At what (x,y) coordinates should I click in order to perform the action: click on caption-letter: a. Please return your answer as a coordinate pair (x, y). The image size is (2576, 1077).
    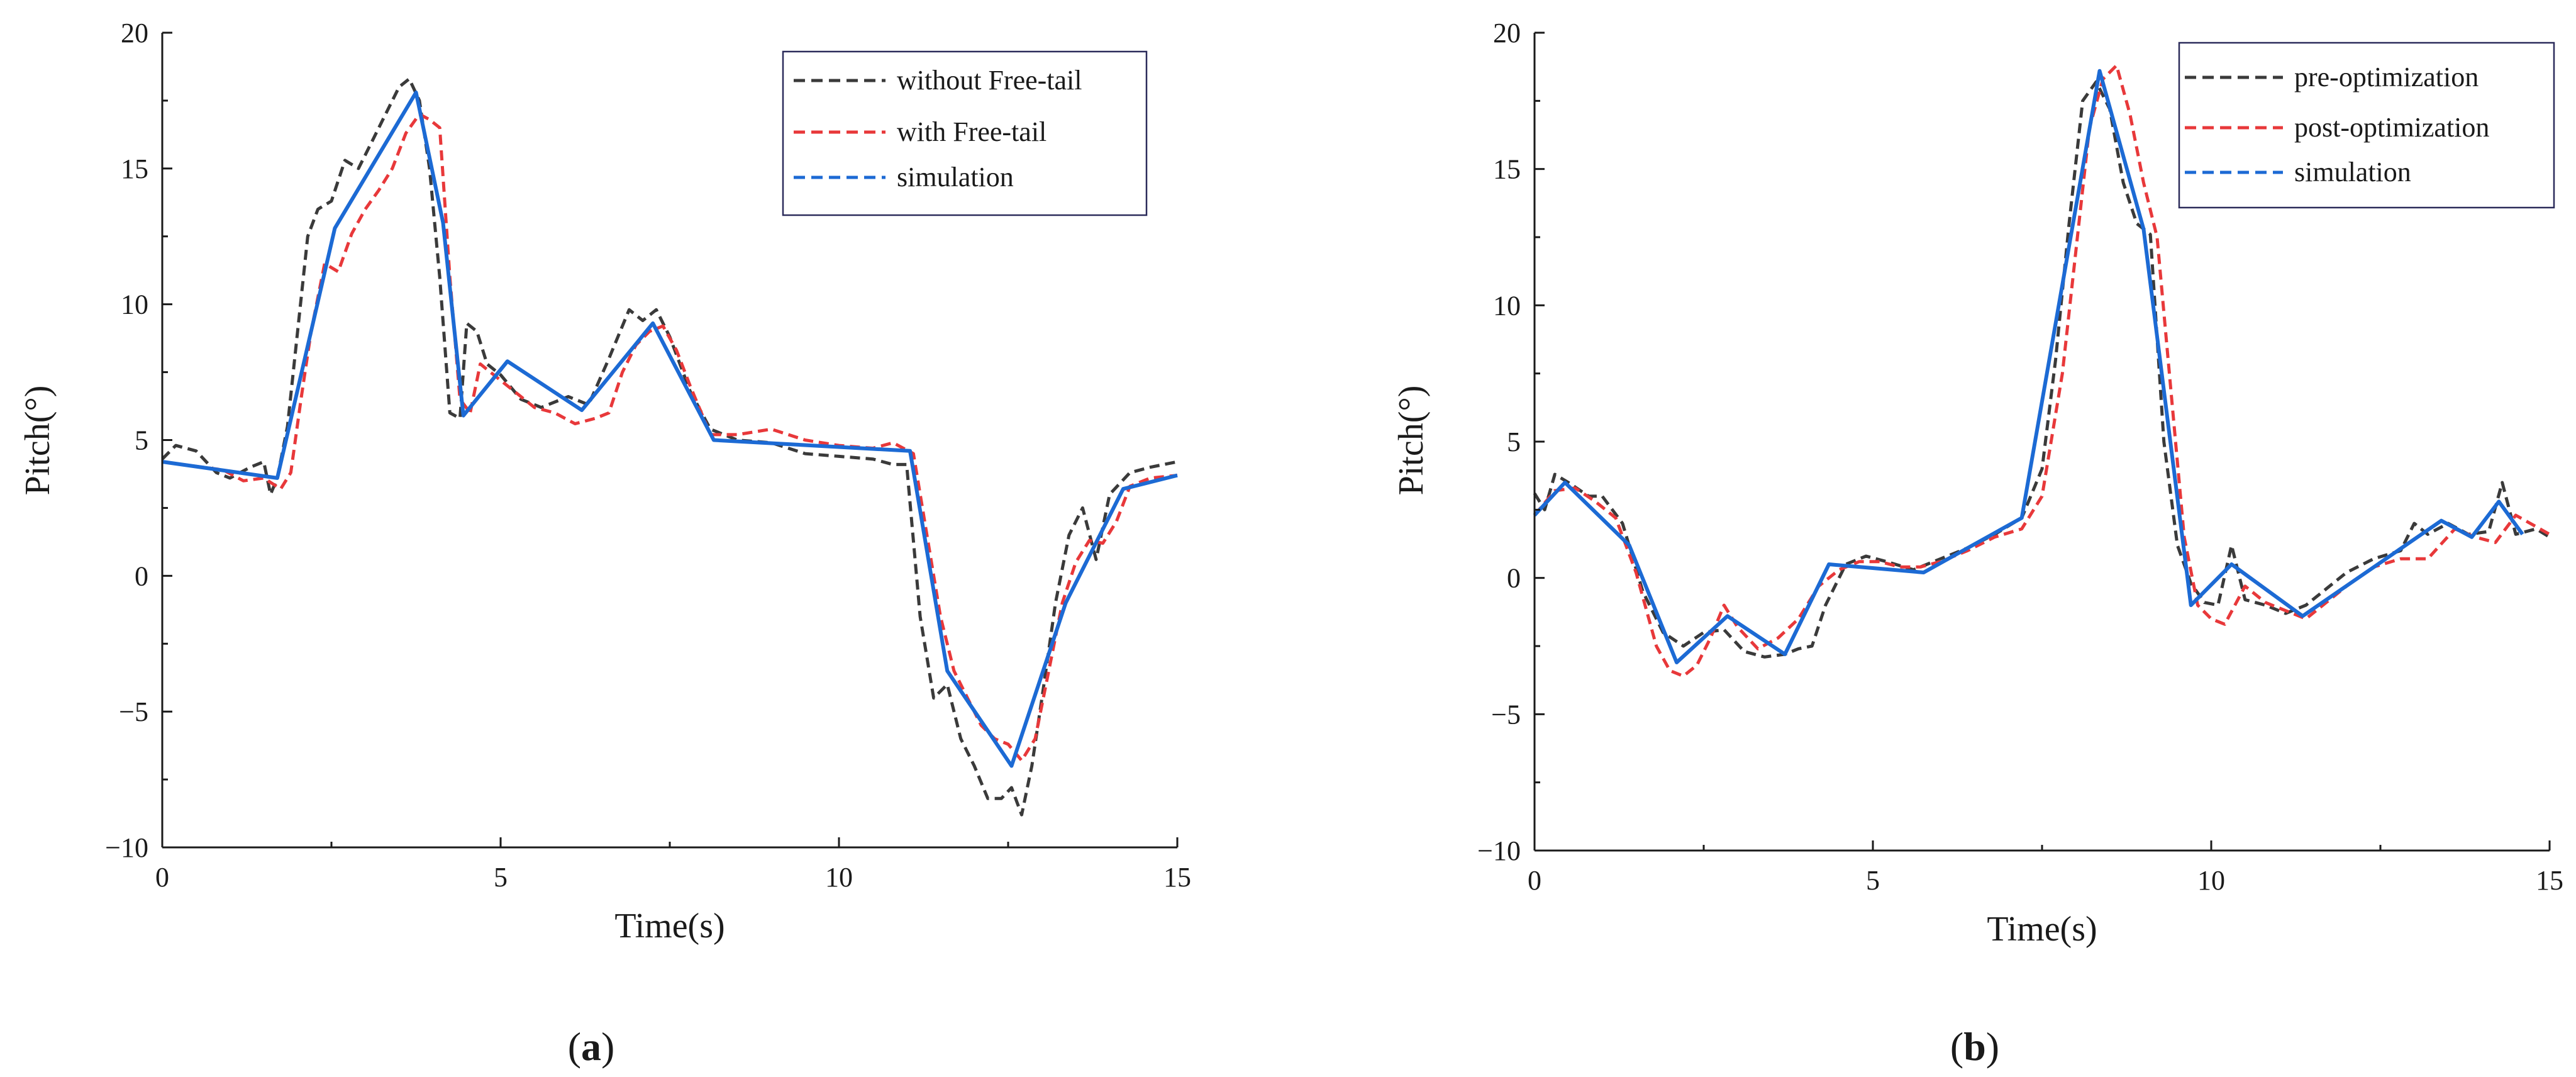
    Looking at the image, I should click on (591, 1046).